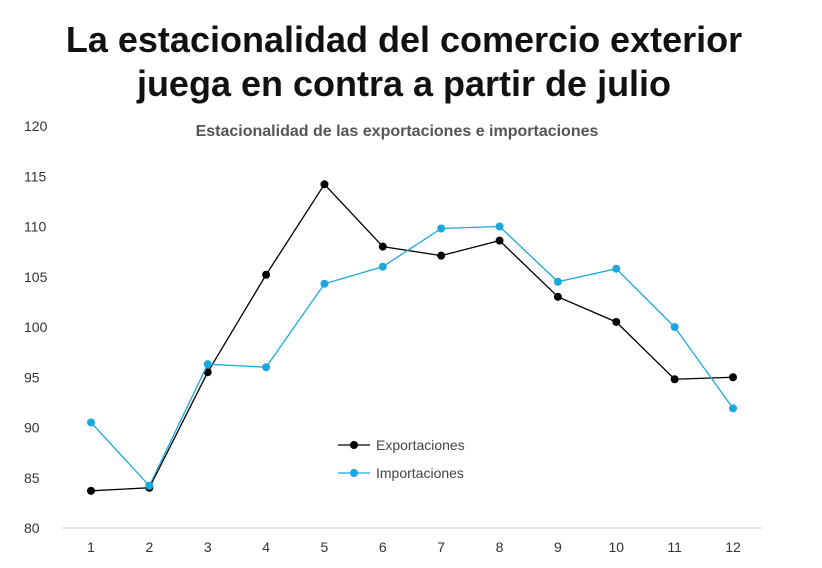  What do you see at coordinates (420, 445) in the screenshot?
I see `legend-label: Exportaciones` at bounding box center [420, 445].